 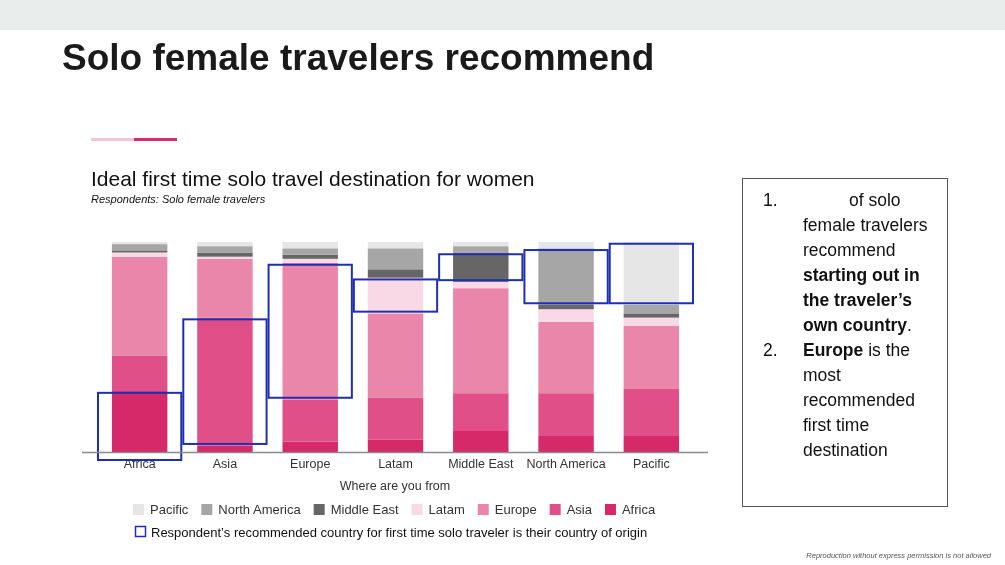 What do you see at coordinates (169, 509) in the screenshot?
I see `legend-label: Pacific` at bounding box center [169, 509].